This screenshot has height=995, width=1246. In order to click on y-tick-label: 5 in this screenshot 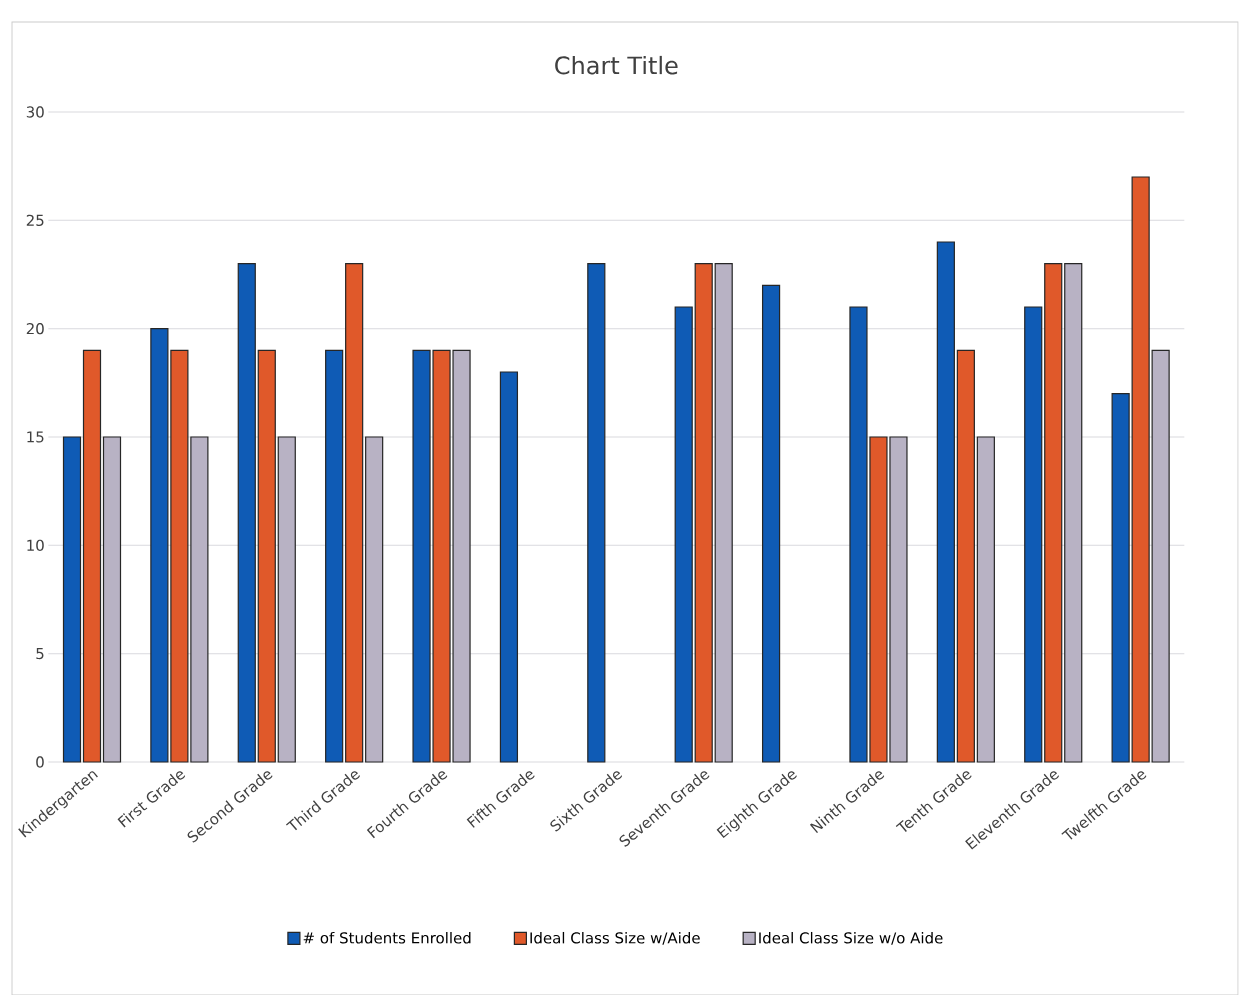, I will do `click(40, 654)`.